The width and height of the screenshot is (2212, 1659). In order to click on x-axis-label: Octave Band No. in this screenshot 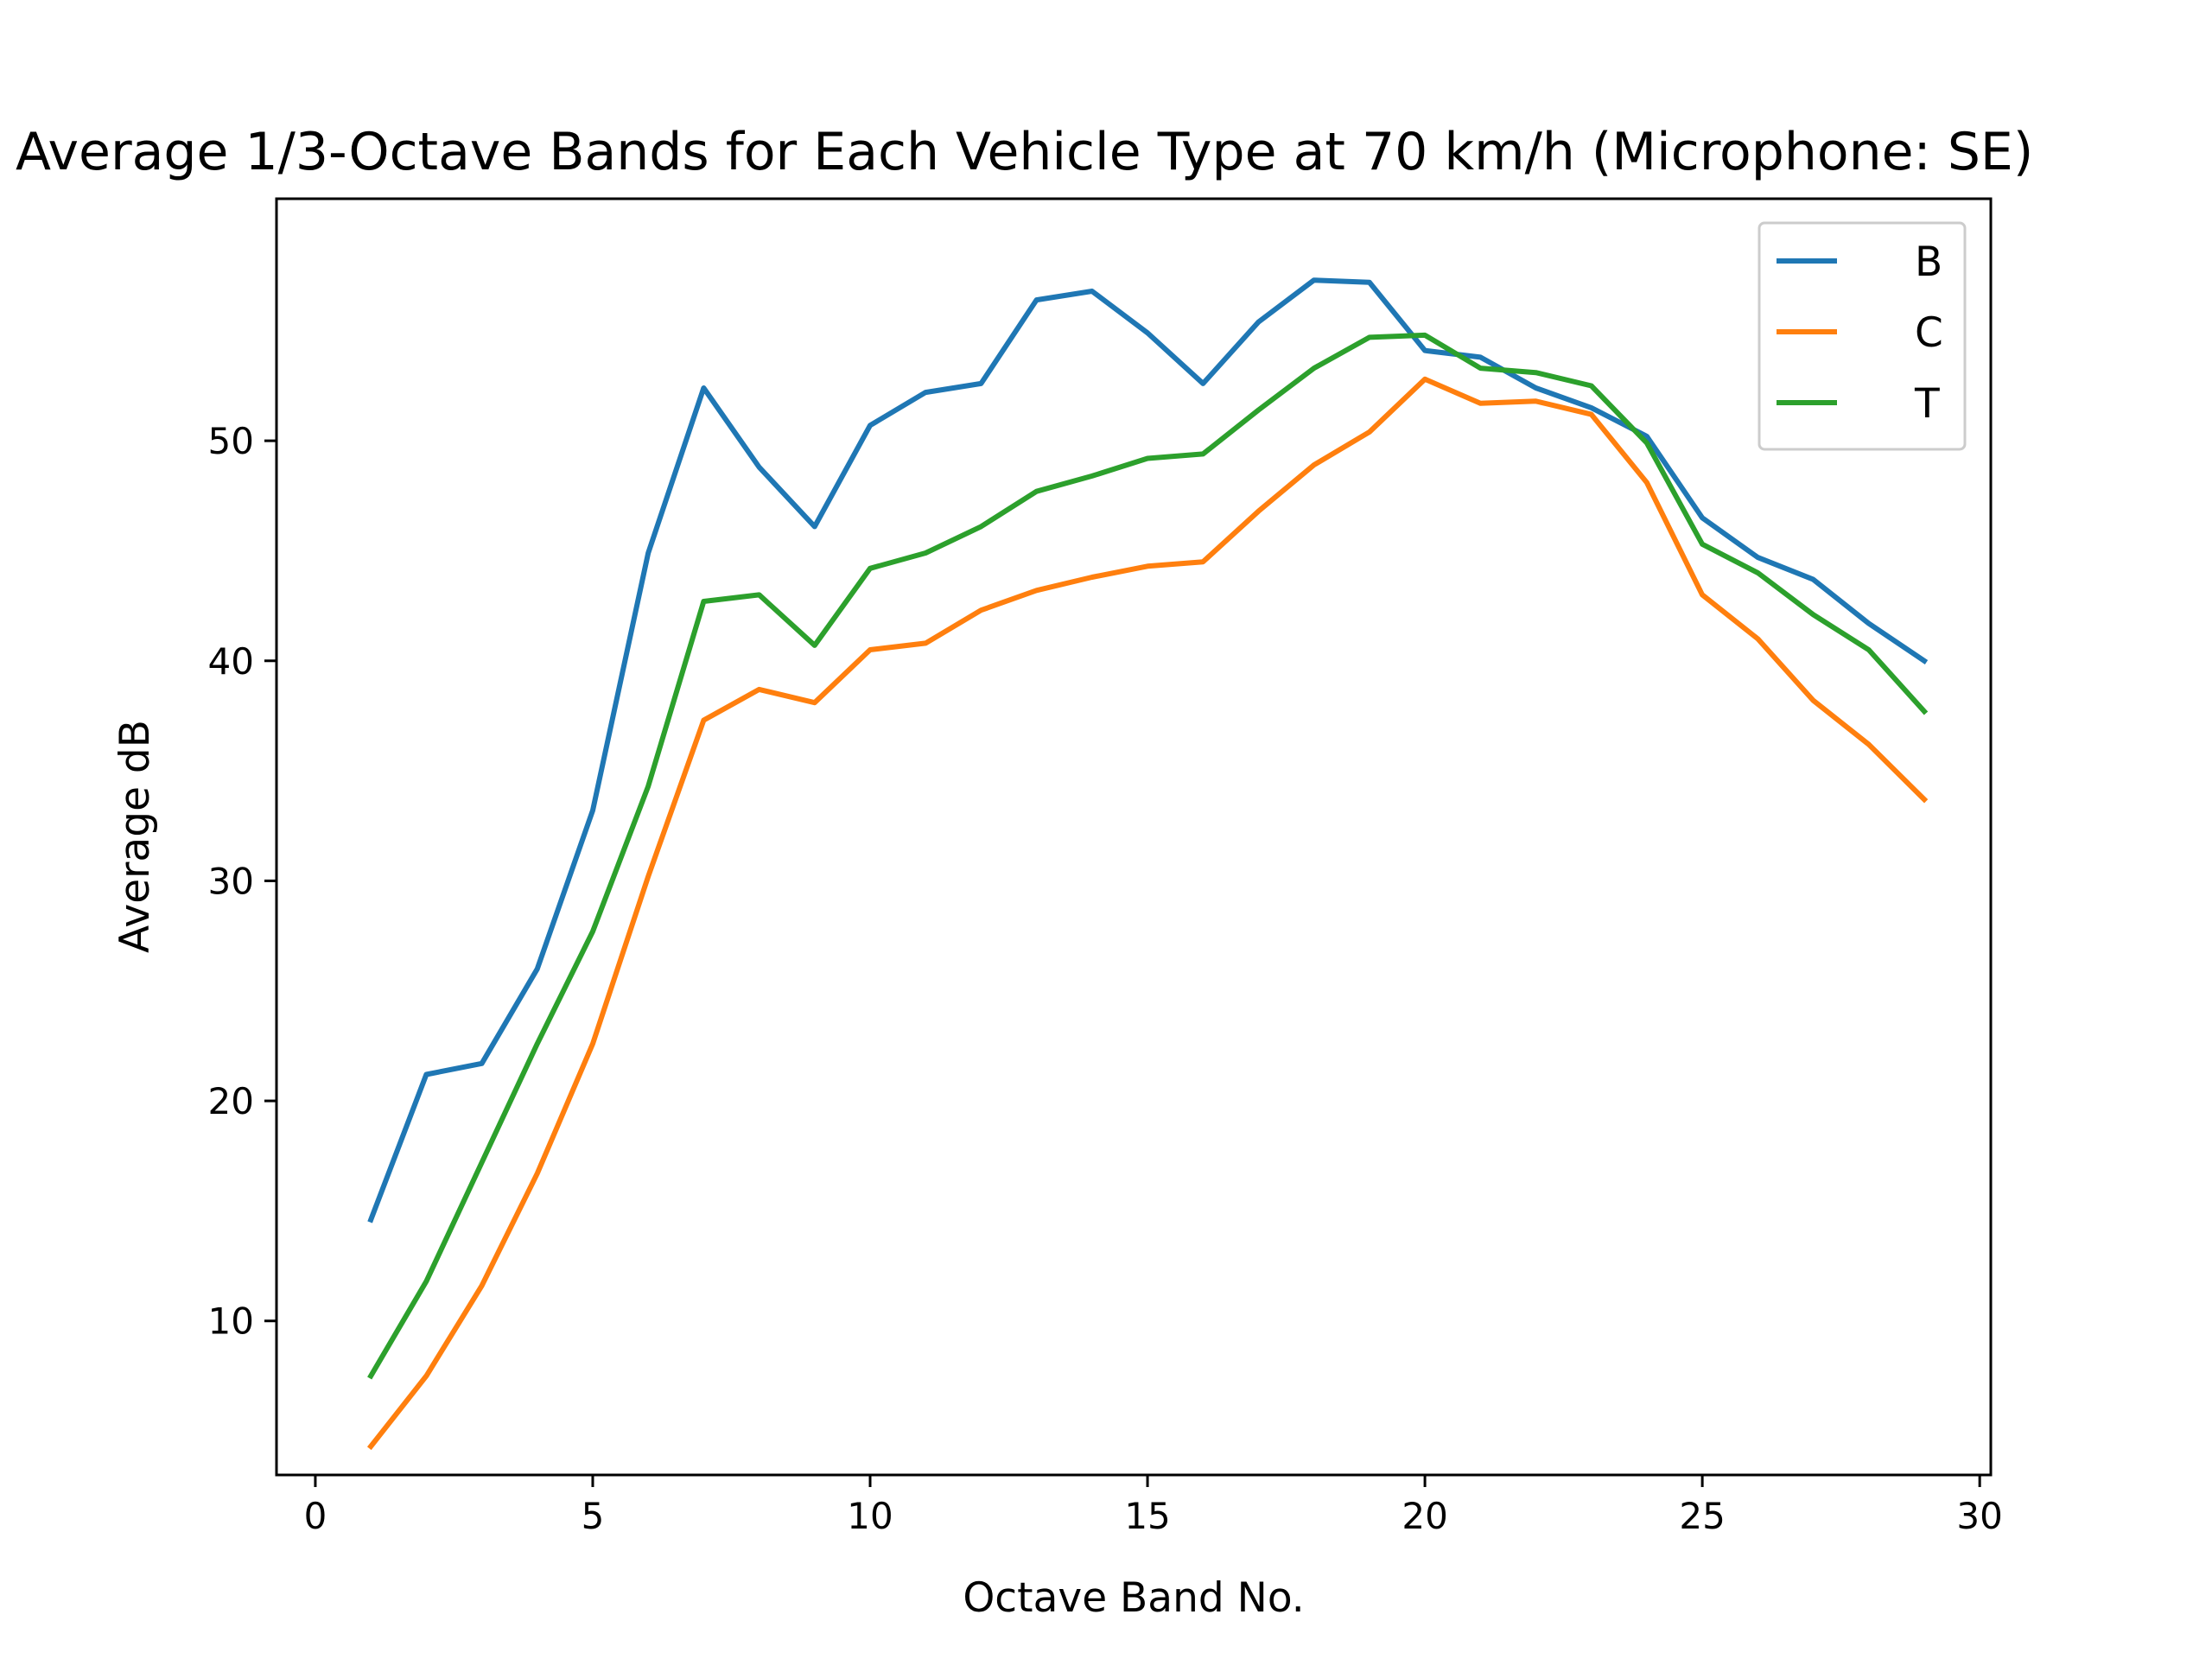, I will do `click(1133, 1598)`.